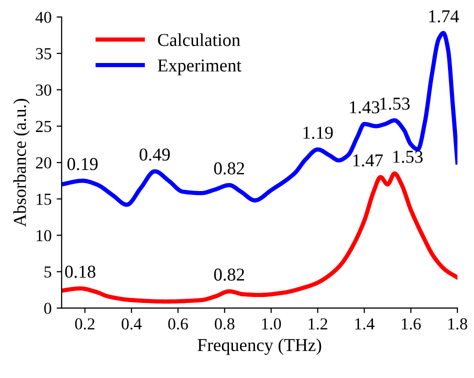 The height and width of the screenshot is (378, 474). What do you see at coordinates (80, 272) in the screenshot?
I see `annotation: 0.18` at bounding box center [80, 272].